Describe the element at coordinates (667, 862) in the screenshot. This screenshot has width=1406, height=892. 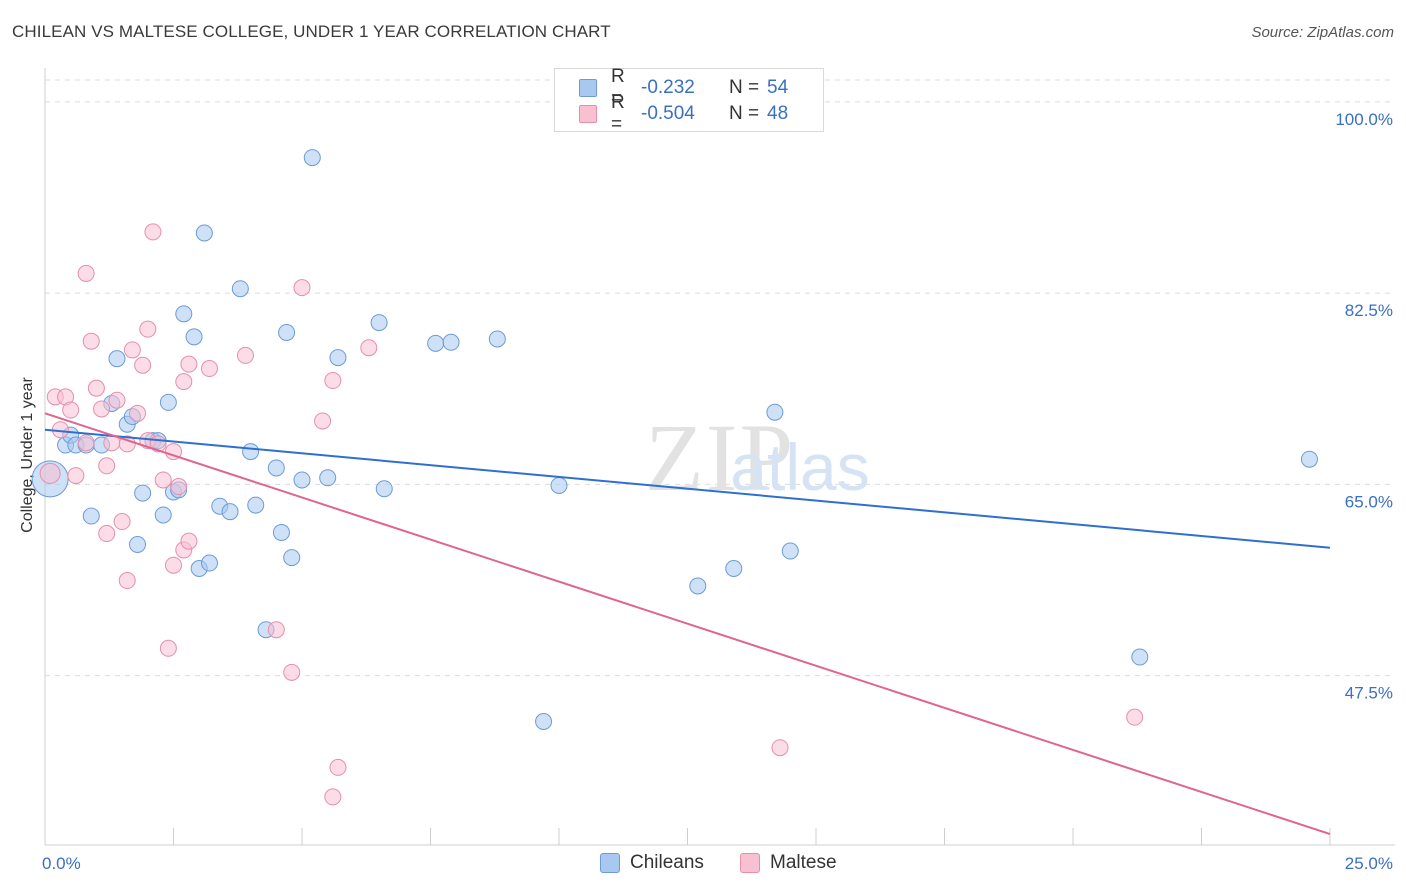
I see `legend-label-chileans: Chileans` at that location.